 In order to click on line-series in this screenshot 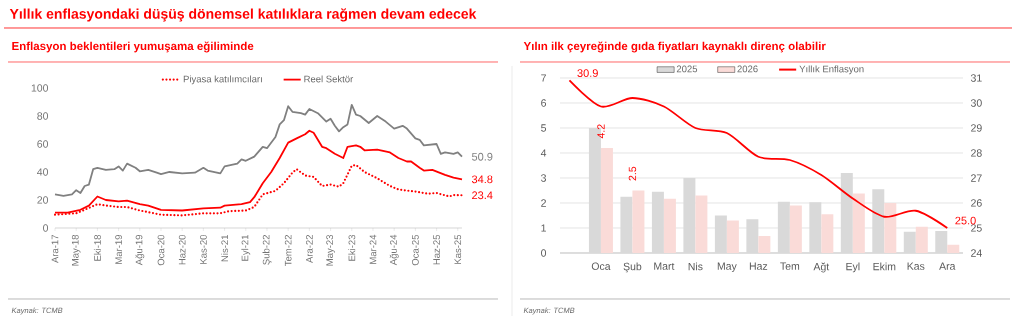, I will do `click(258, 150)`.